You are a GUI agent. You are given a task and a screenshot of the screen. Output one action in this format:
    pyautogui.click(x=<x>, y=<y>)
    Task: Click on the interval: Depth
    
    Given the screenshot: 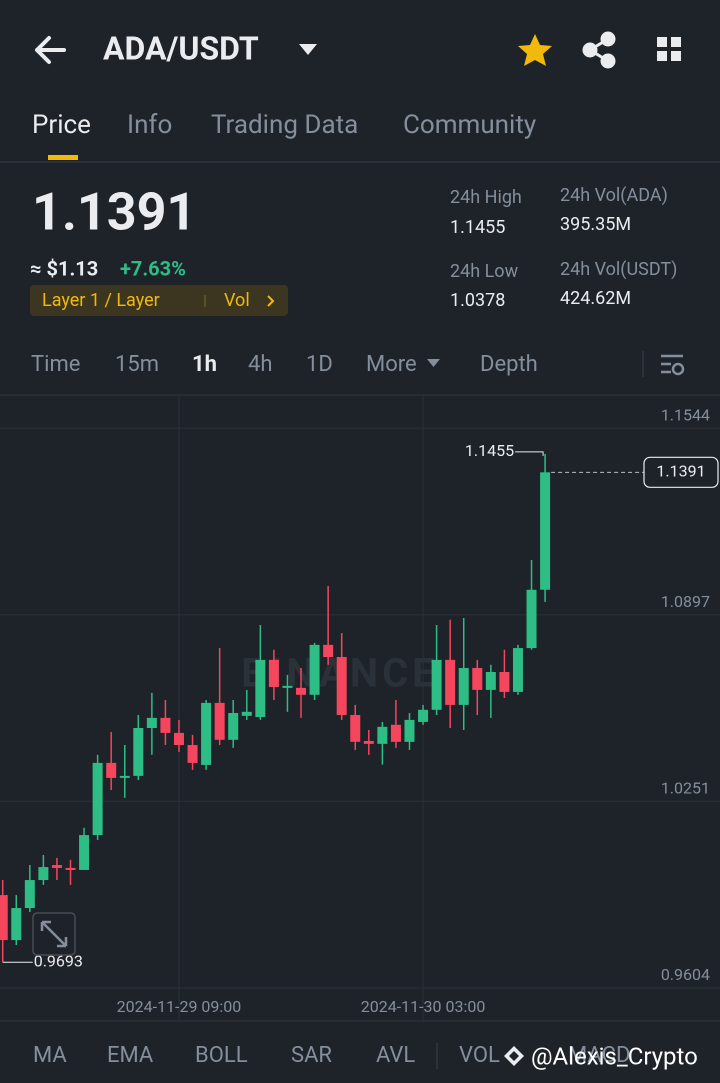 What is the action you would take?
    pyautogui.click(x=509, y=364)
    